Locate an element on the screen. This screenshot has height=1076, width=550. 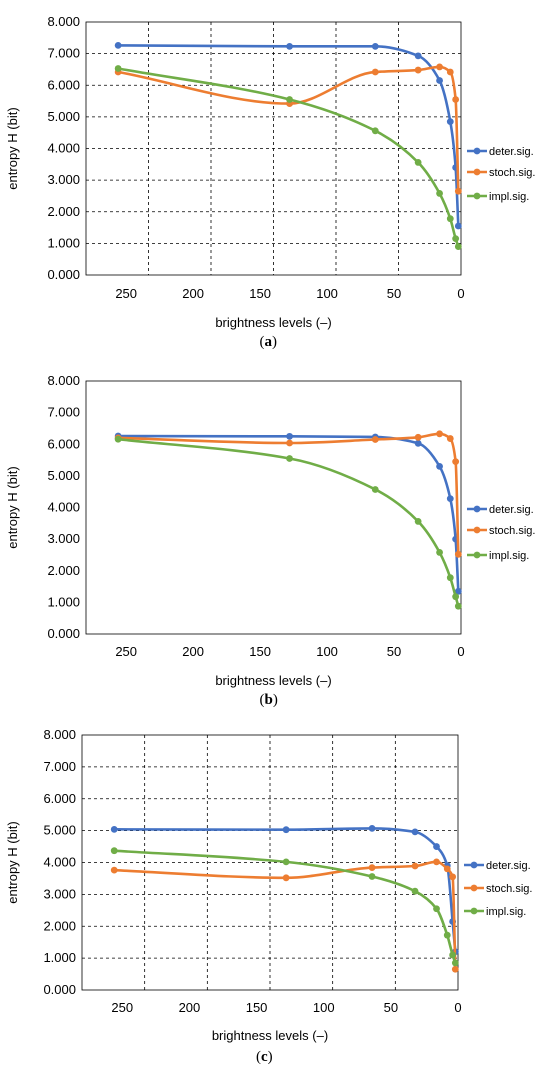
legend-label: impl.sig. is located at coordinates (509, 197).